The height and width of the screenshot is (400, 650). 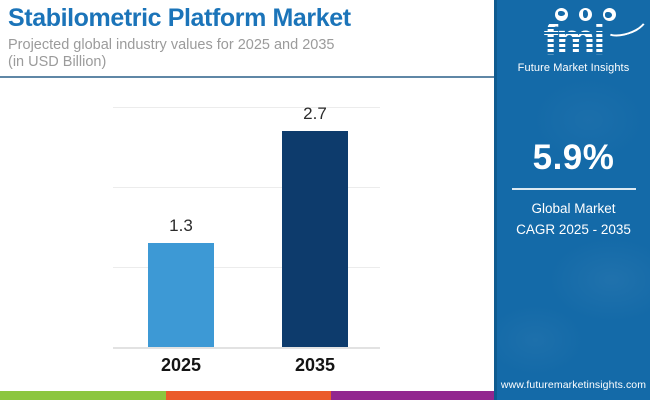 I want to click on logo-globes-row, so click(x=579, y=23).